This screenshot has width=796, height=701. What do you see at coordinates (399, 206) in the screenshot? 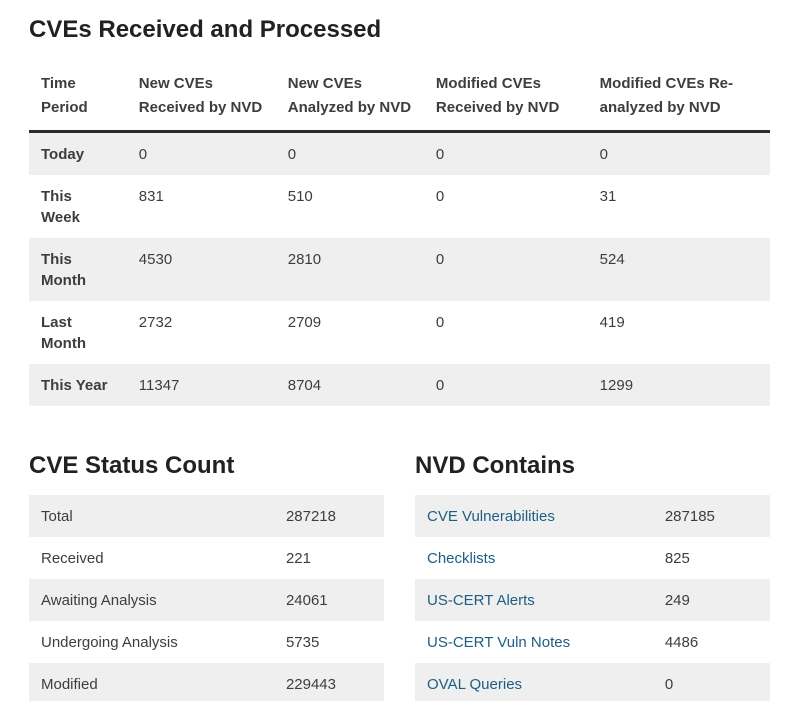
I see `table-row-this-week: This Week 831 510 0 31` at bounding box center [399, 206].